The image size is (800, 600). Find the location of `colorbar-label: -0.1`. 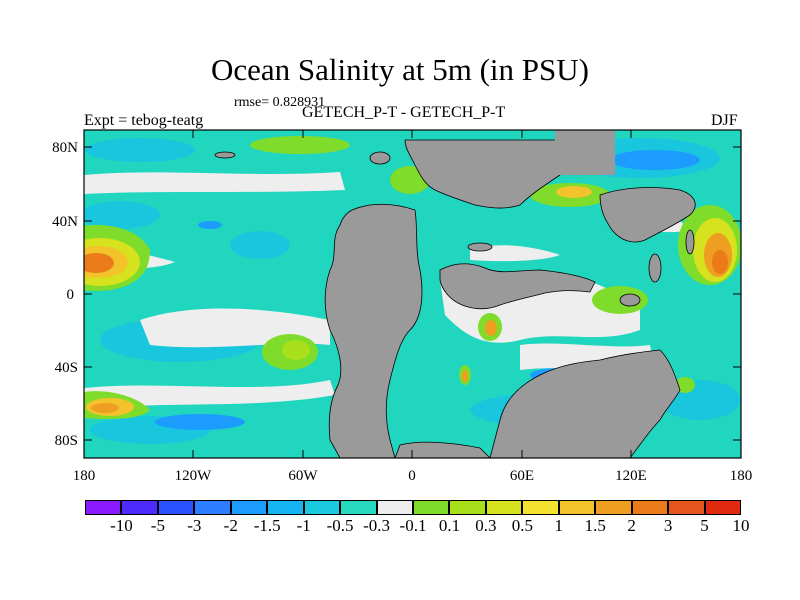

colorbar-label: -0.1 is located at coordinates (413, 525).